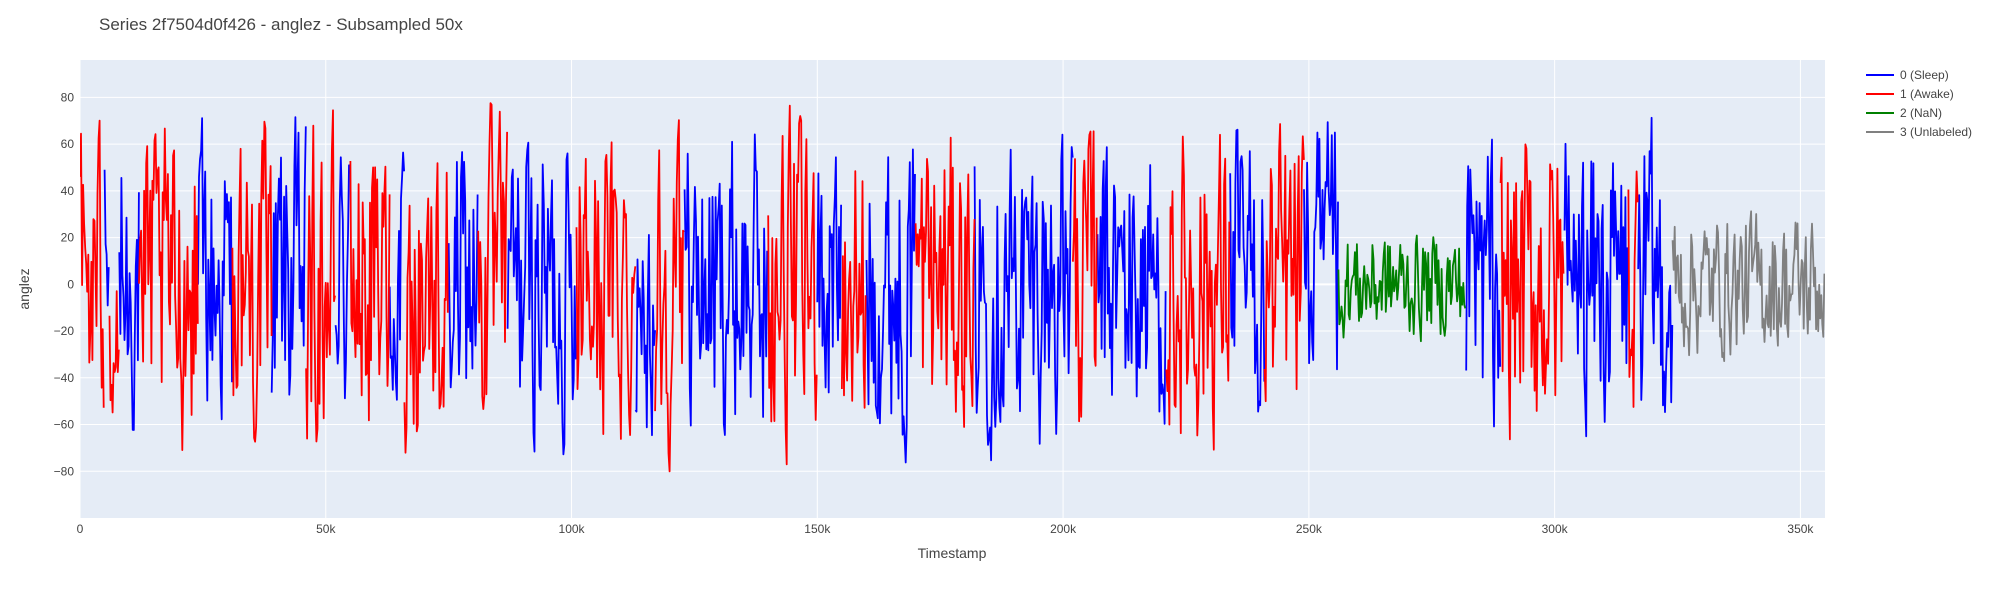 The width and height of the screenshot is (2000, 600). What do you see at coordinates (1919, 103) in the screenshot?
I see `legend: 0 (Sleep) 1 (Awake) 2 (NaN) 3 (Unlabeled)` at bounding box center [1919, 103].